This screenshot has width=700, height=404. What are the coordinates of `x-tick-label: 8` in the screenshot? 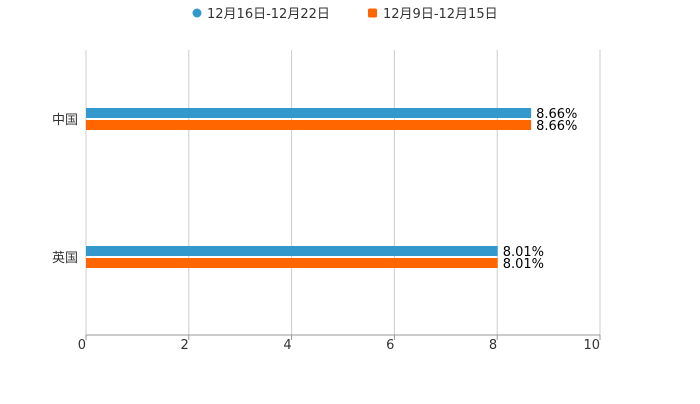 It's located at (493, 345).